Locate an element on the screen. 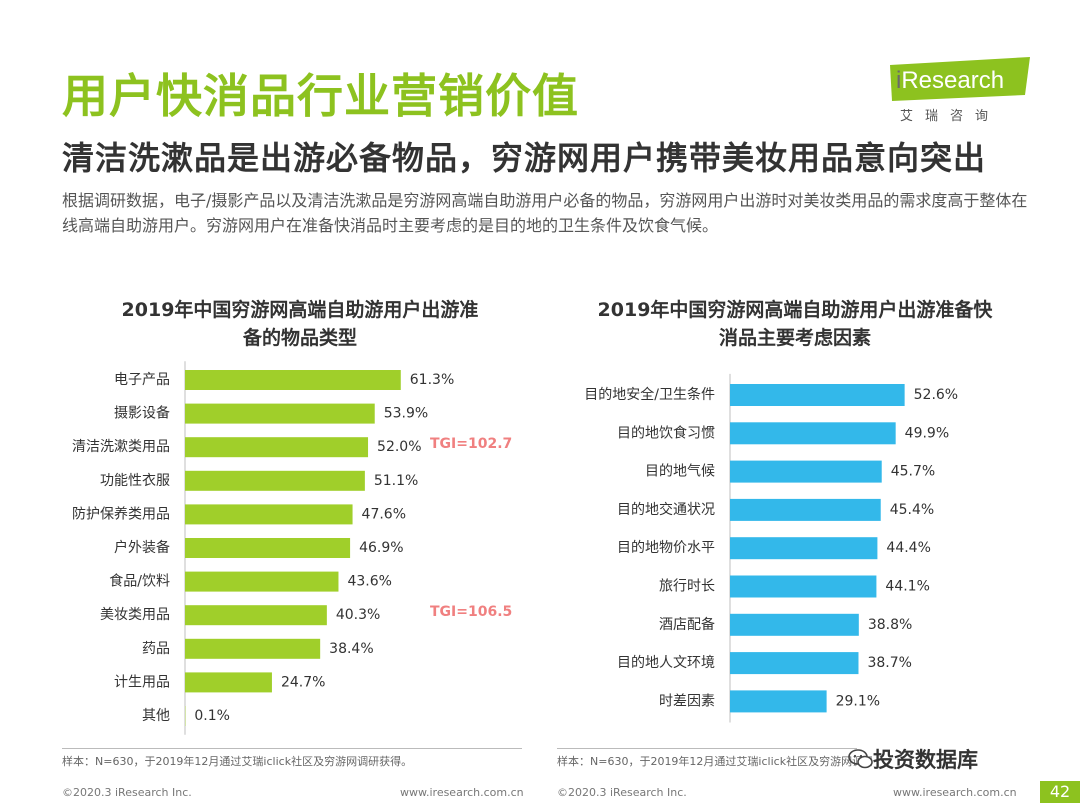  chart2-category-label: 目的地安全/卫生条件 is located at coordinates (649, 394).